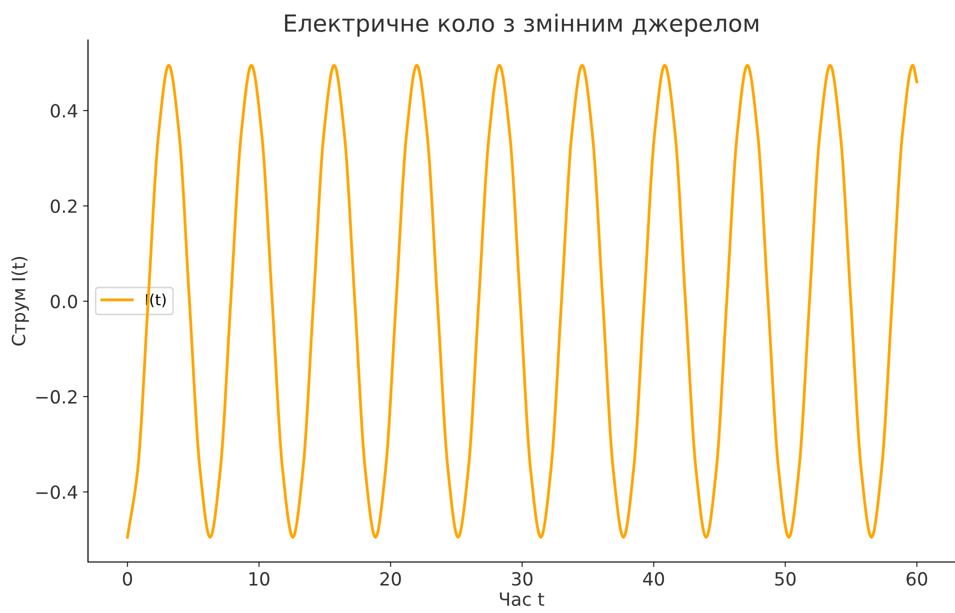 The image size is (955, 613). Describe the element at coordinates (56, 397) in the screenshot. I see `y-tick-label: −0.2` at that location.